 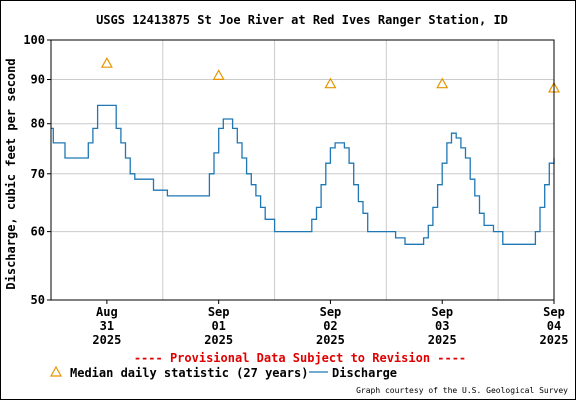 I want to click on legend-discharge-label: Discharge, so click(x=364, y=373).